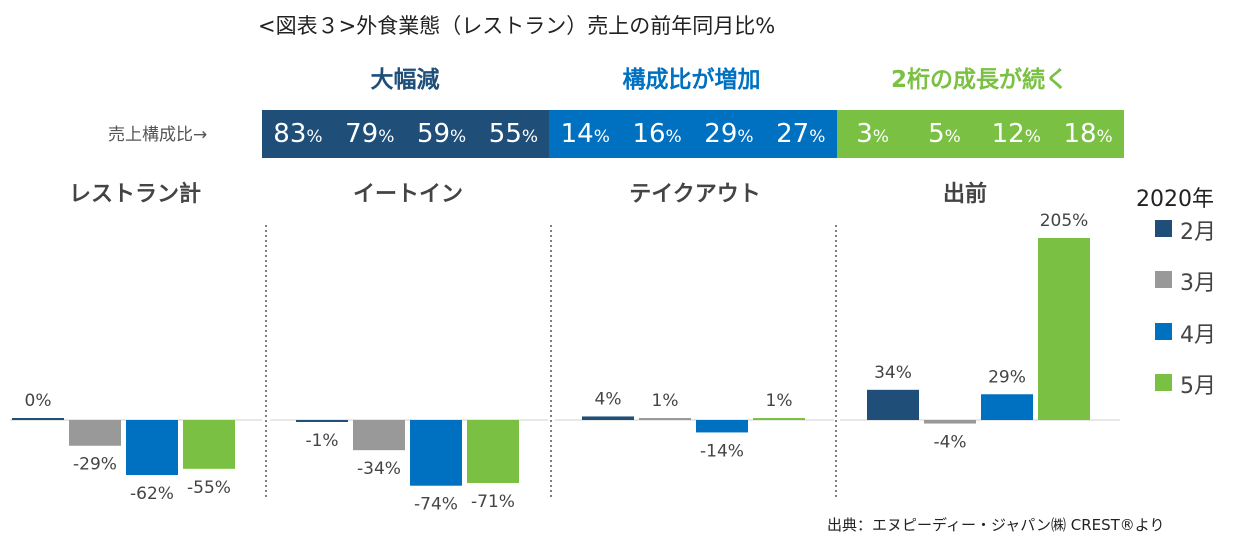 The image size is (1246, 544). I want to click on band-header-decline: 大幅減, so click(405, 80).